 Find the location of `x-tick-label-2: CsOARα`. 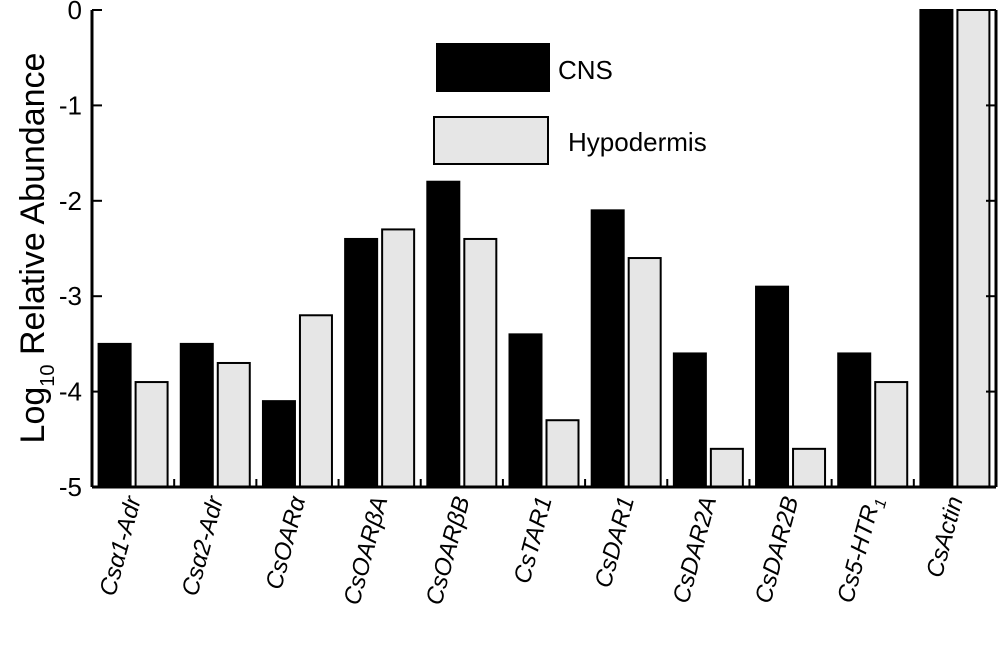

x-tick-label-2: CsOARα is located at coordinates (286, 542).